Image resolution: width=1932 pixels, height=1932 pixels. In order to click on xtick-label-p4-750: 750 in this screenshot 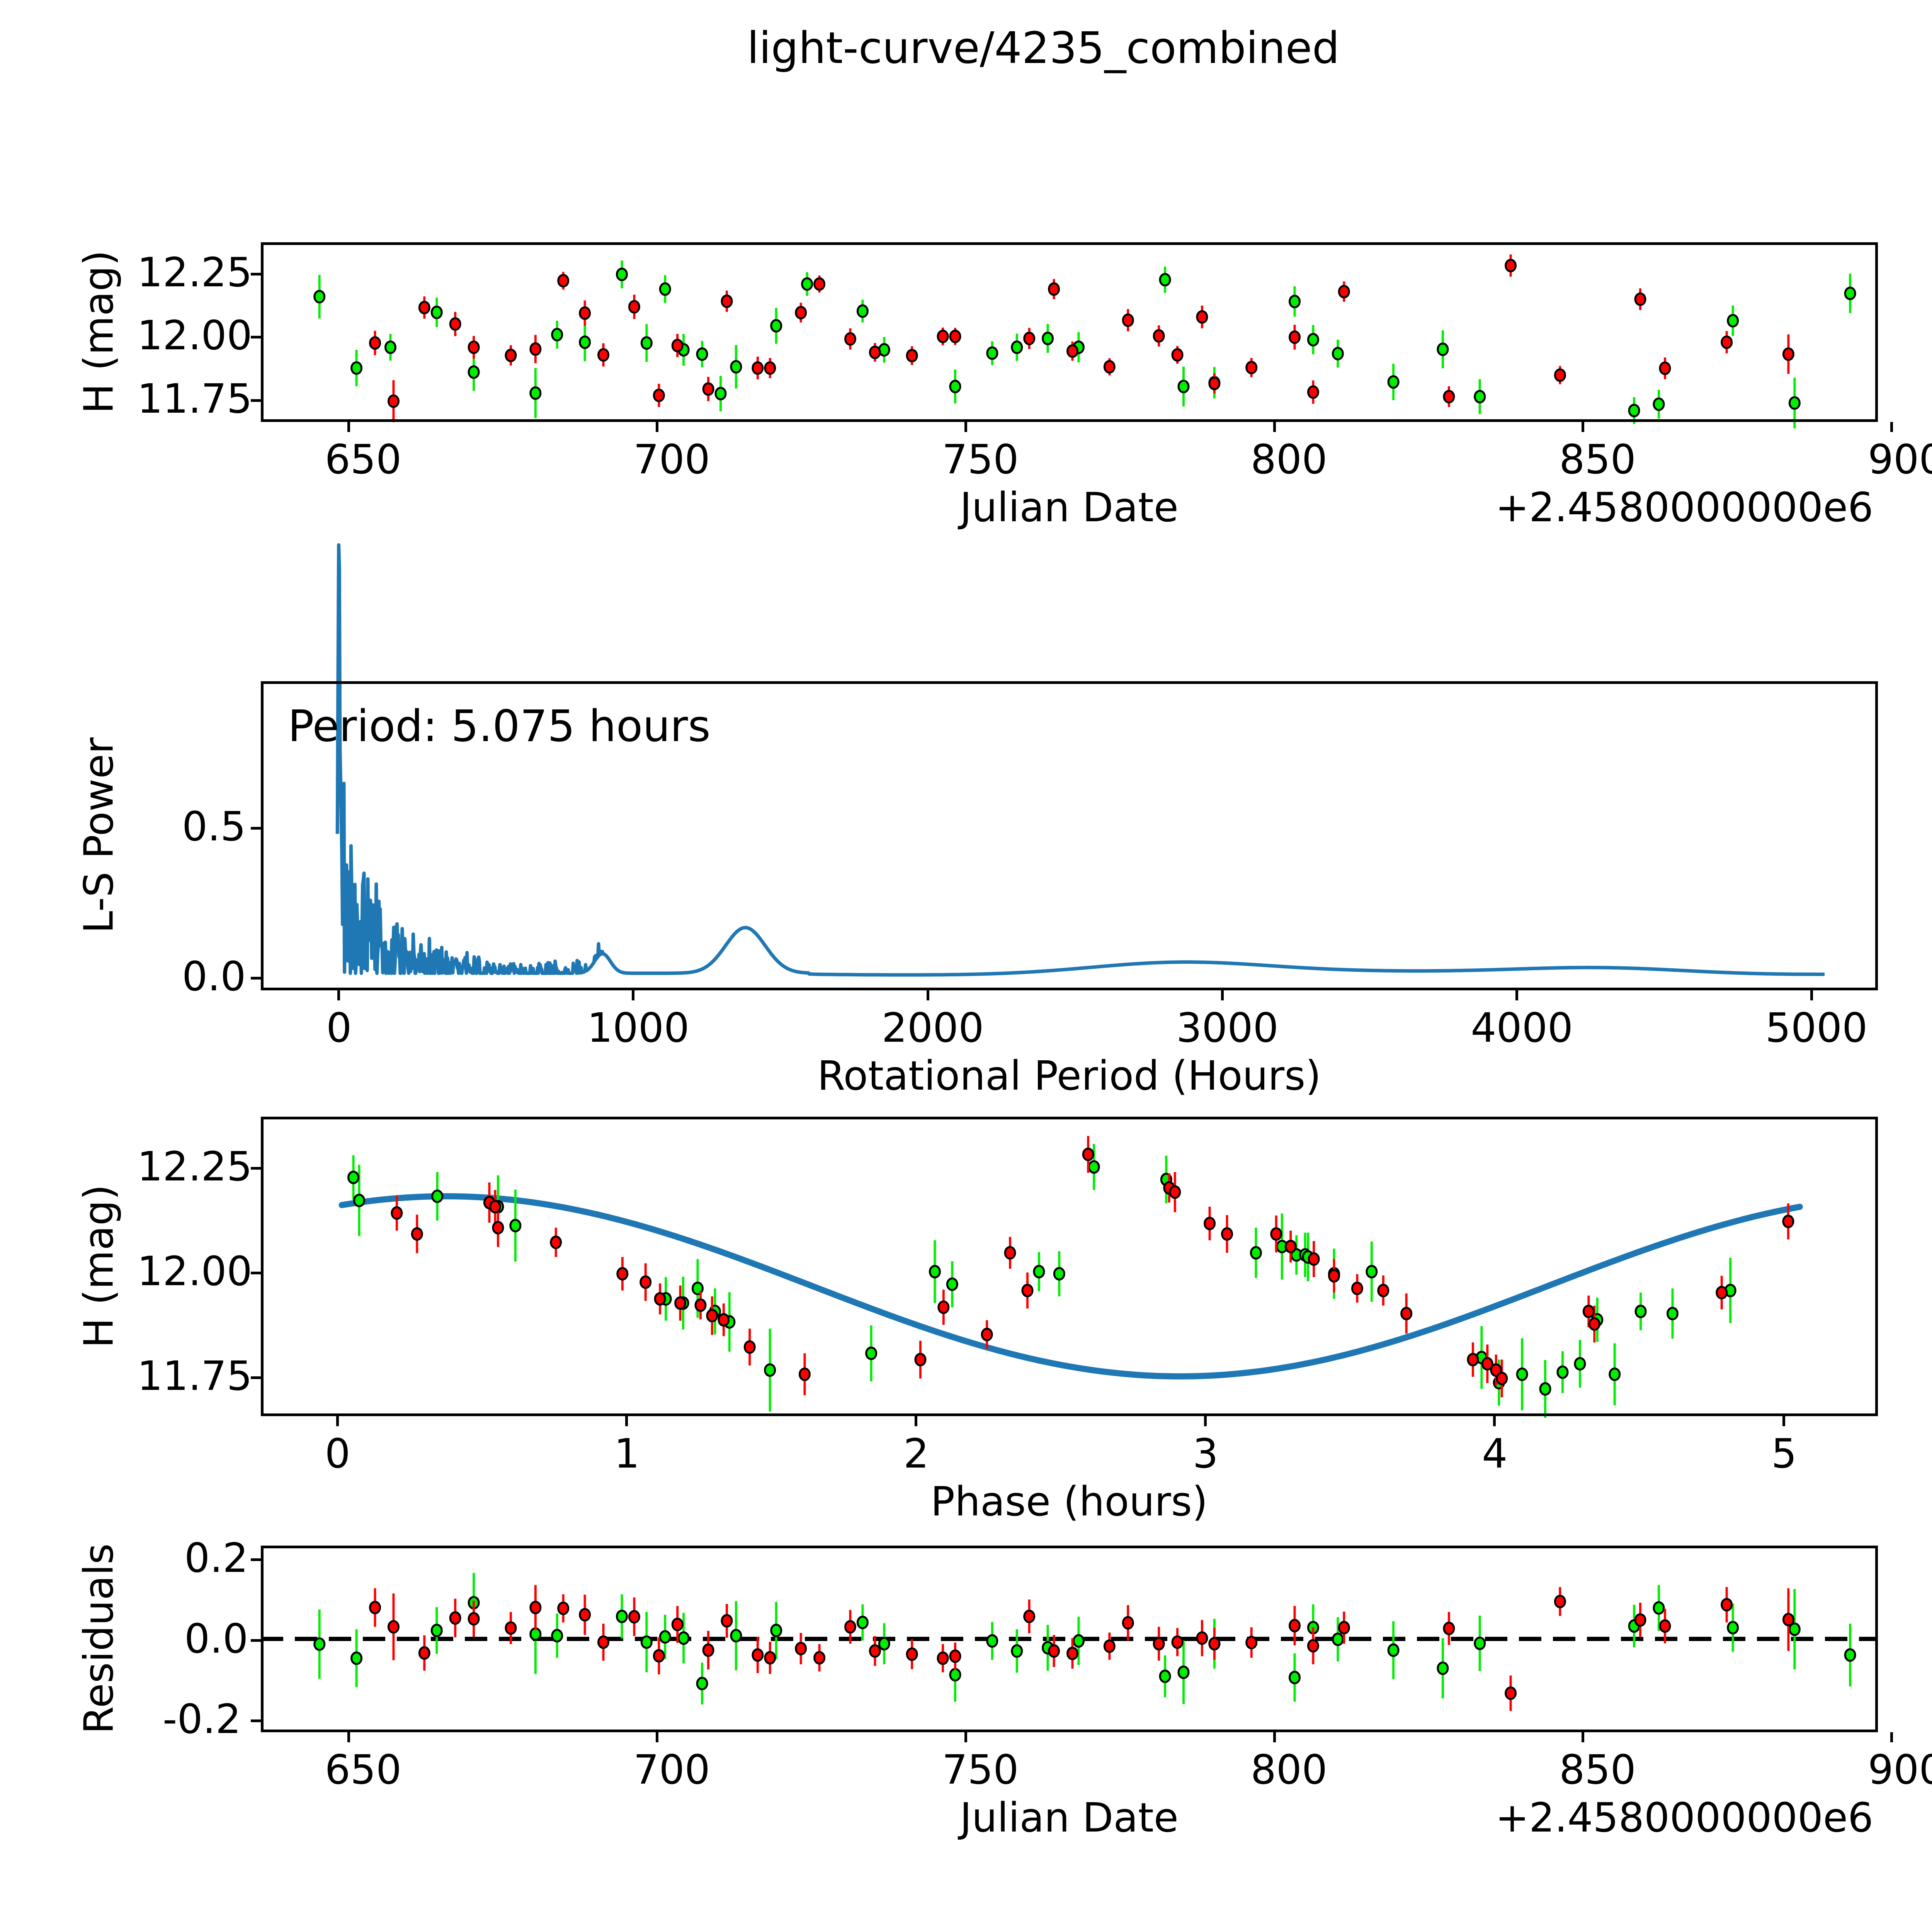, I will do `click(981, 1770)`.